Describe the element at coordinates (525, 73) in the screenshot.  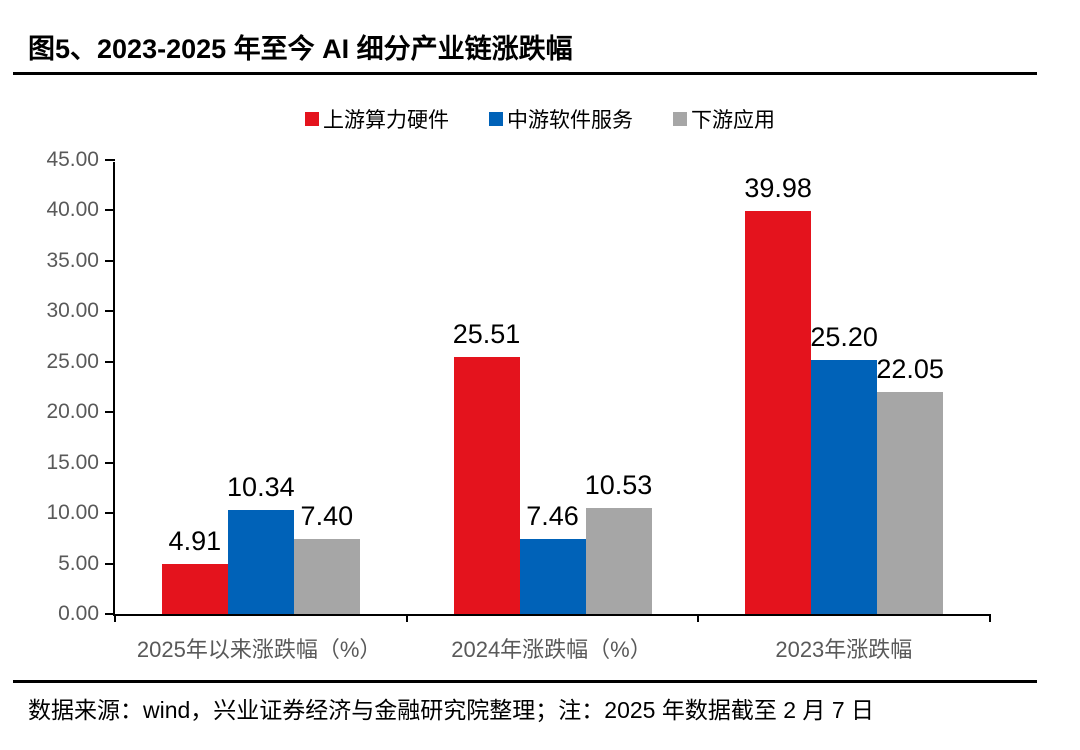
I see `title-divider` at that location.